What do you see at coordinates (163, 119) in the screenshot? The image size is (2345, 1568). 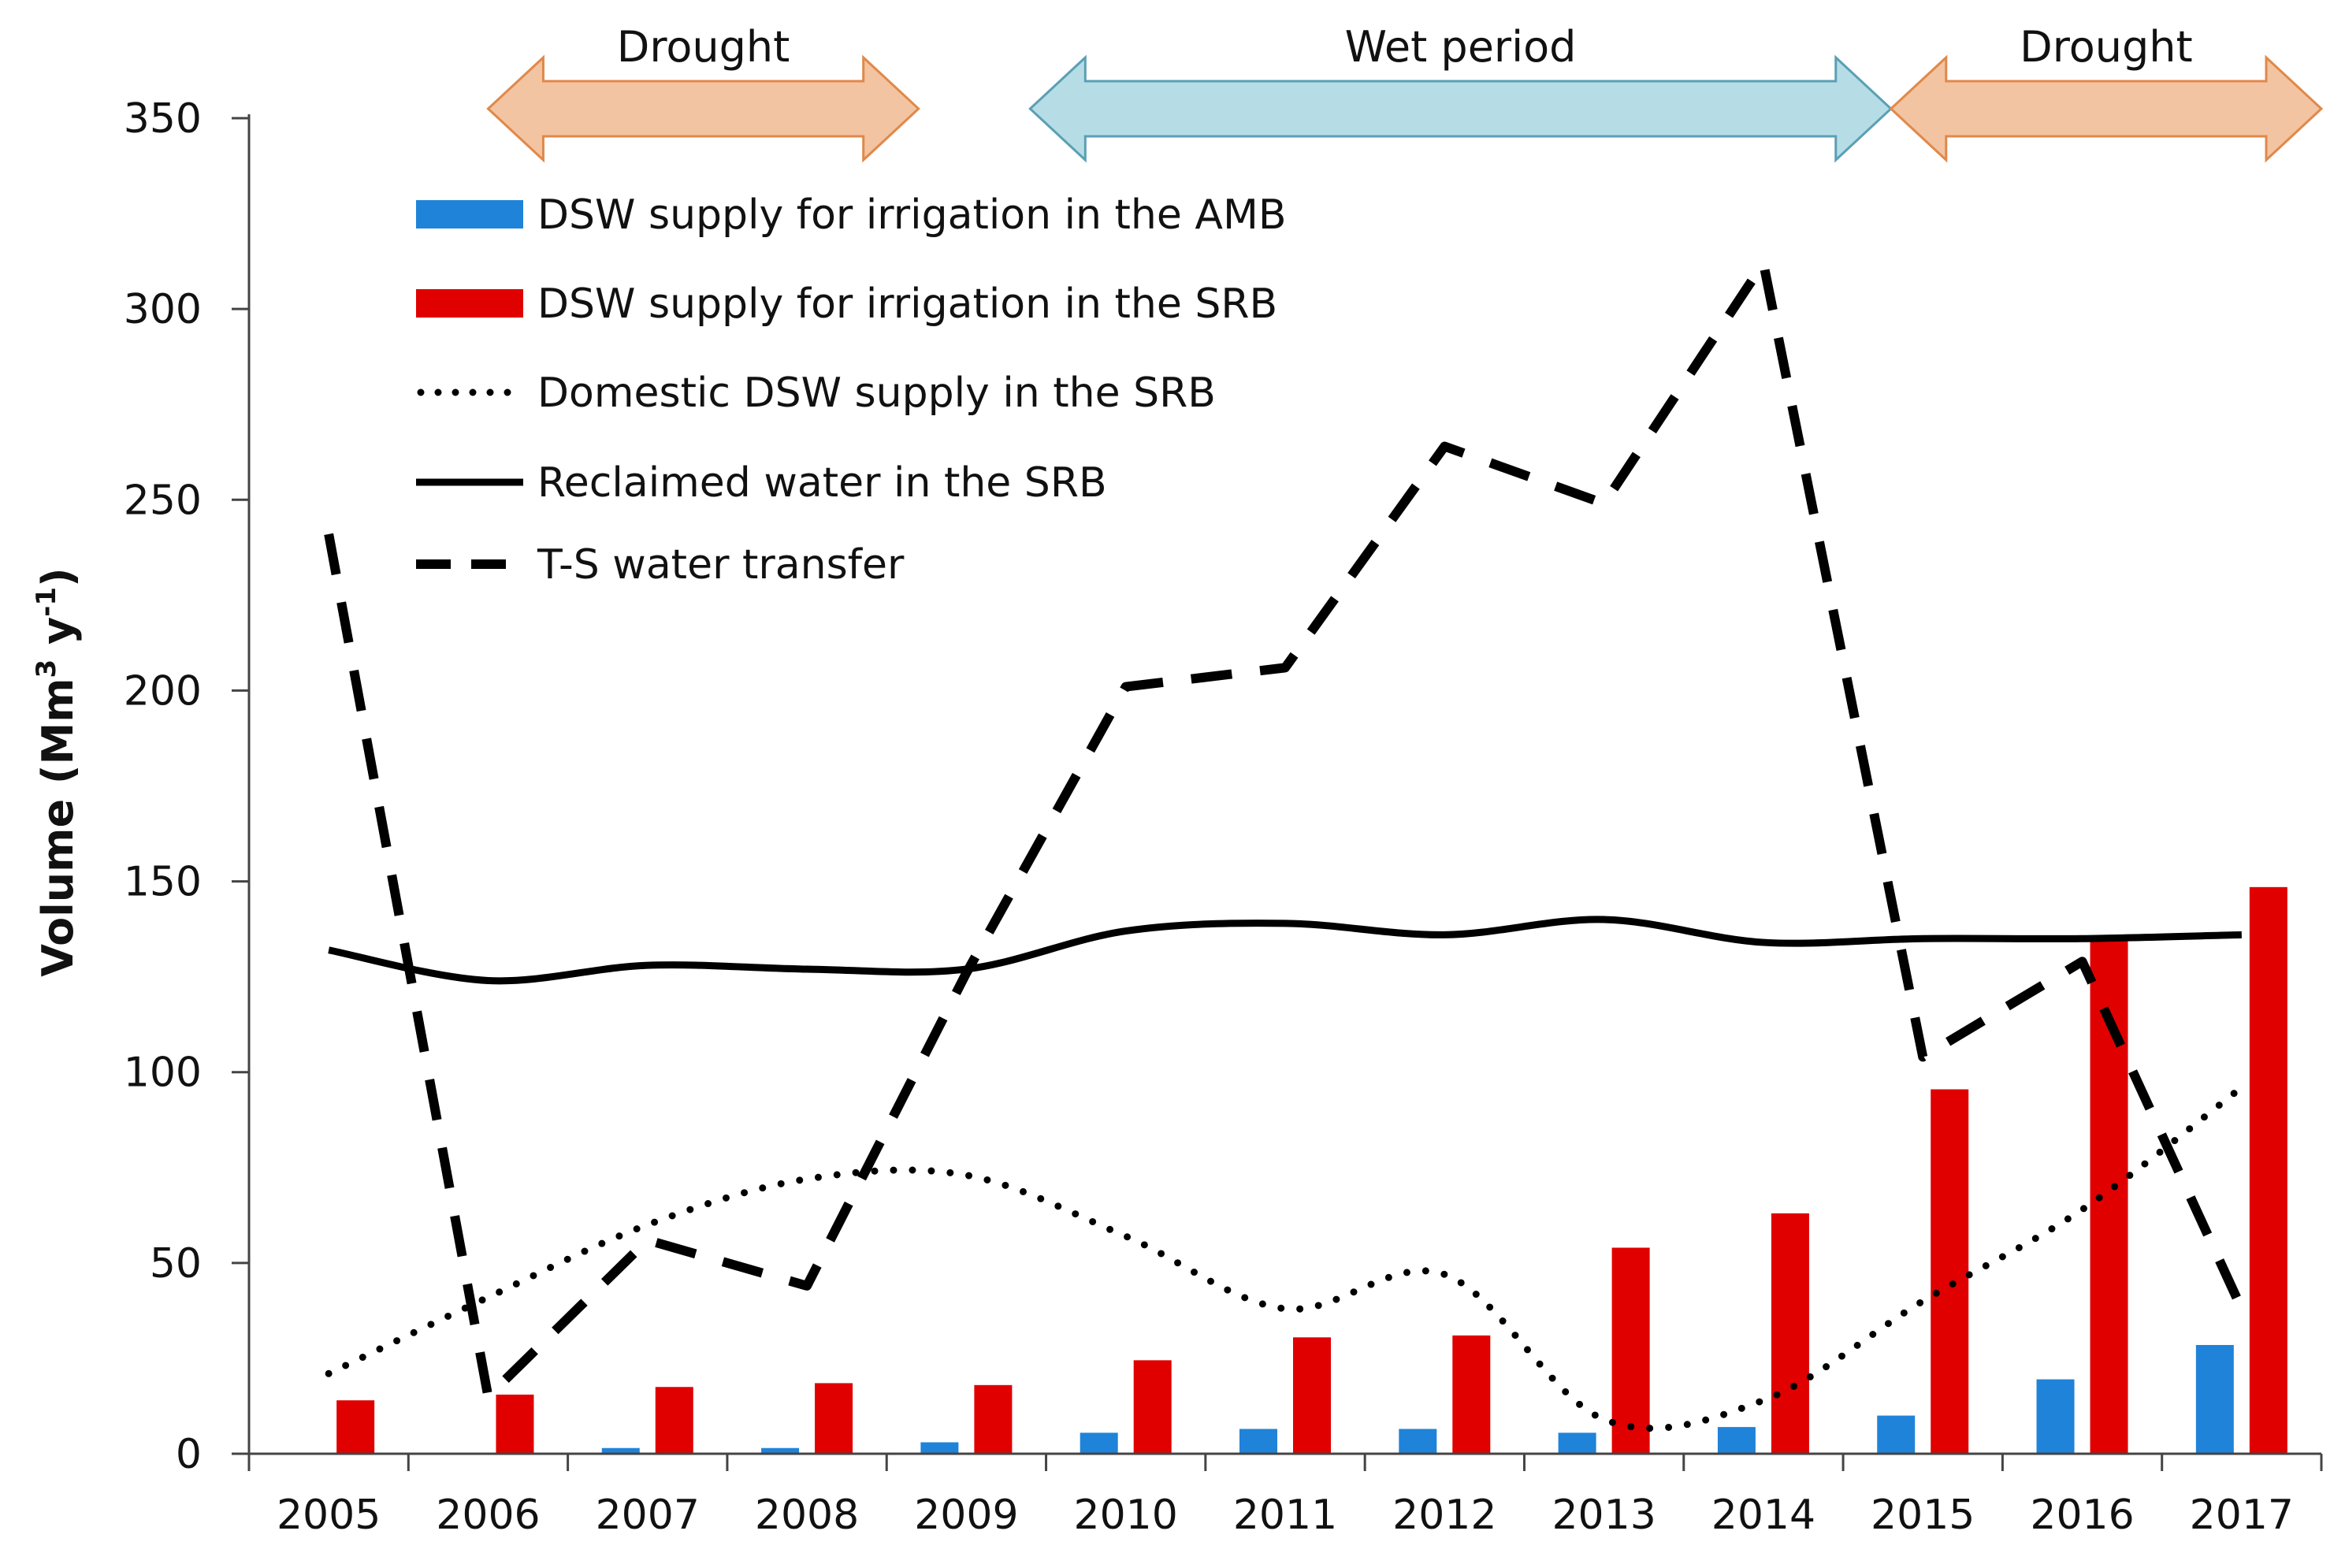 I see `y-tick-label: 350` at bounding box center [163, 119].